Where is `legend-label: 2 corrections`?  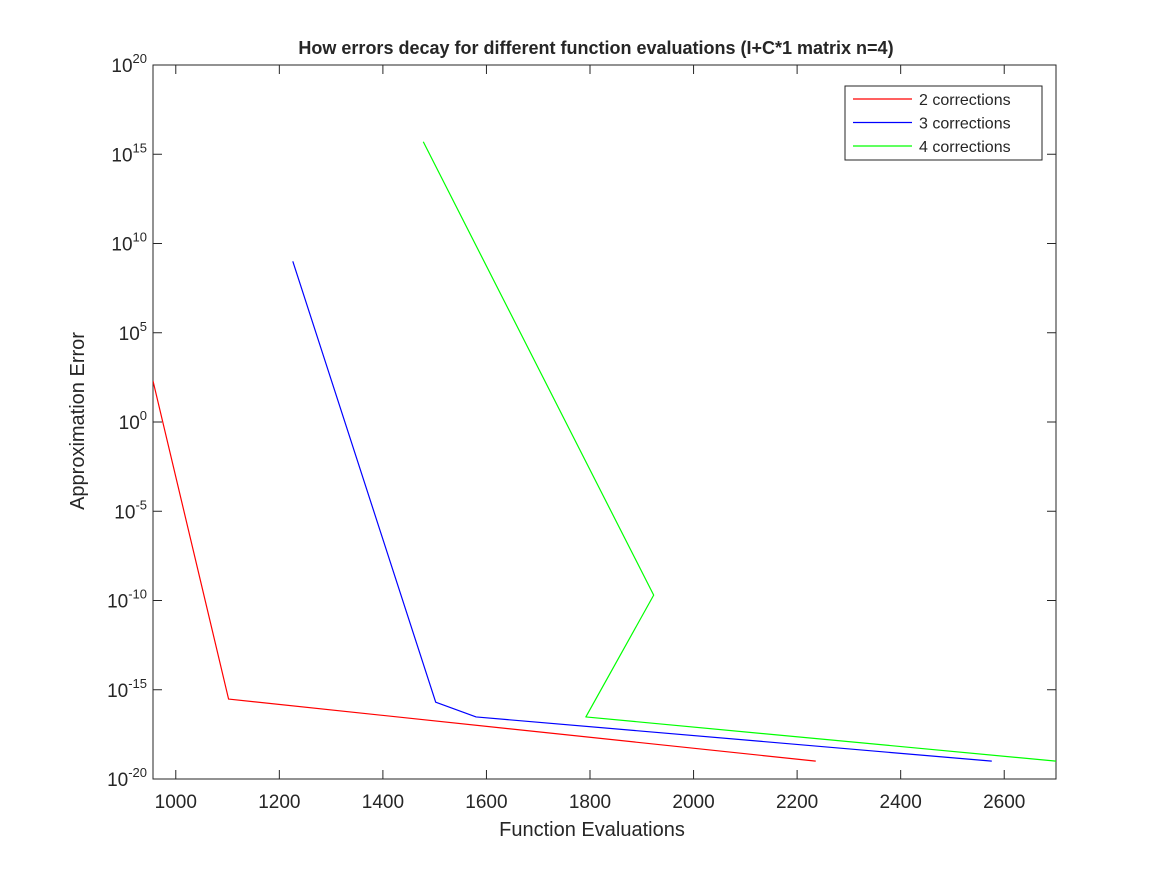
legend-label: 2 corrections is located at coordinates (965, 100).